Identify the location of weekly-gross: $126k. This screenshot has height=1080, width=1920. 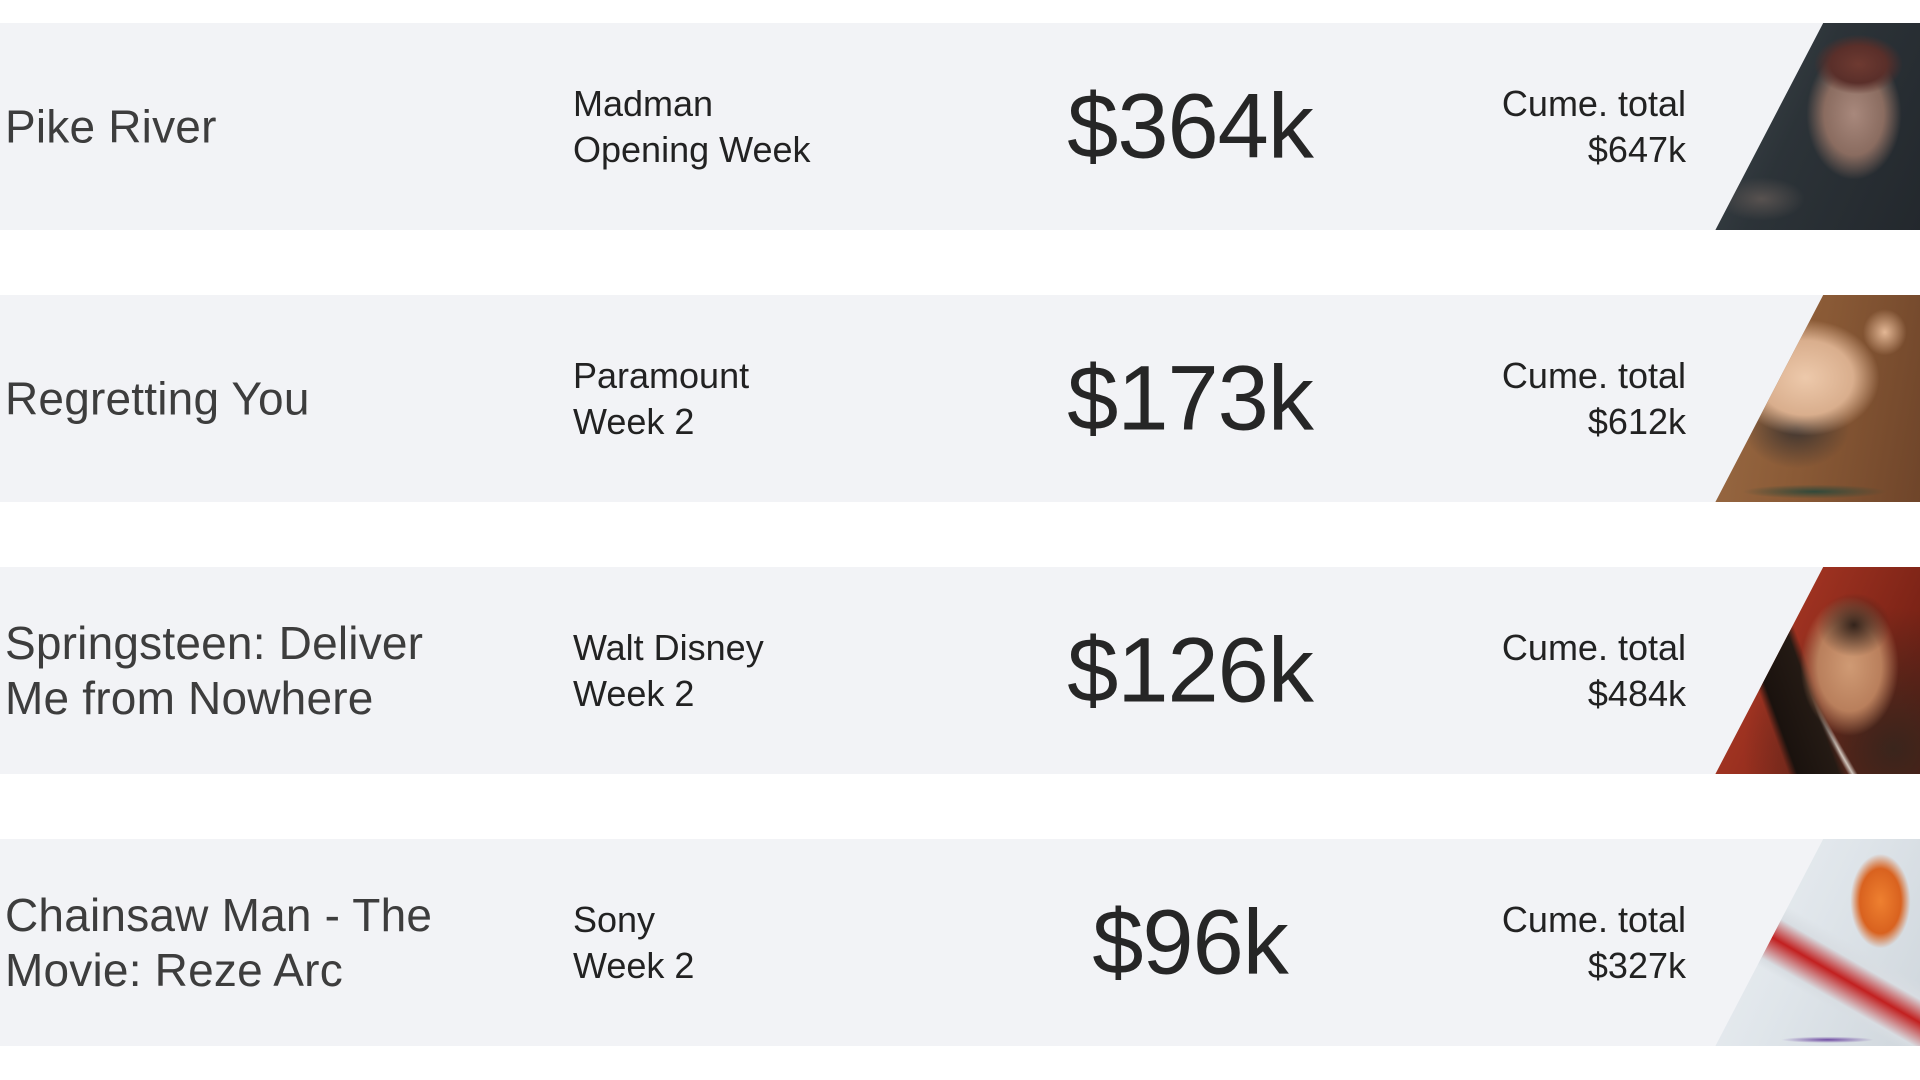
(1190, 670).